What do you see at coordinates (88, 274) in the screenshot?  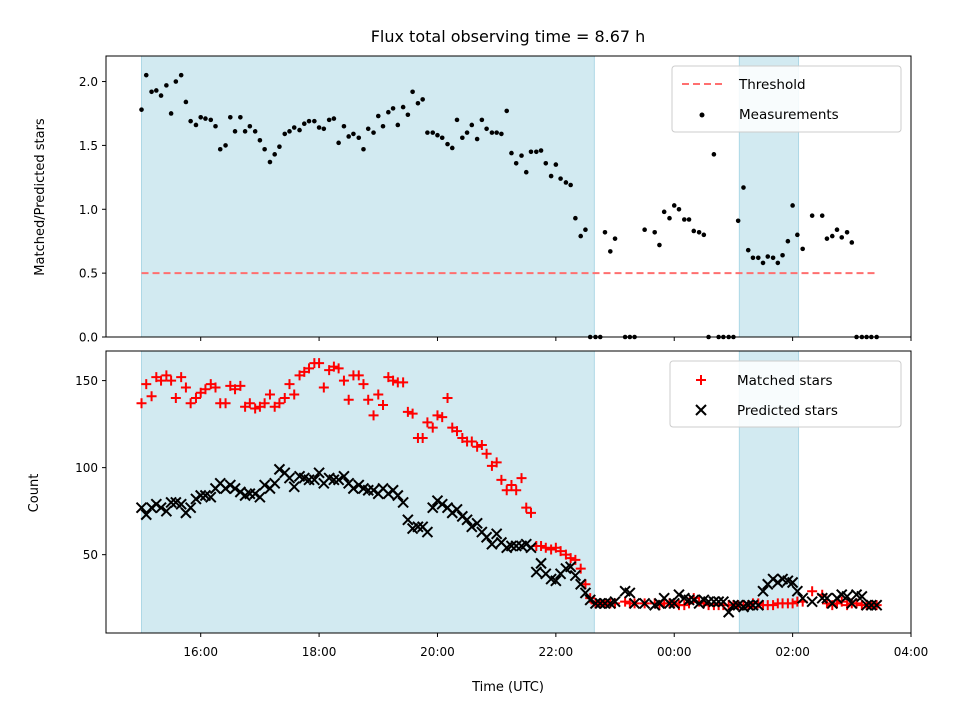 I see `top-y-tick-label: 0.5` at bounding box center [88, 274].